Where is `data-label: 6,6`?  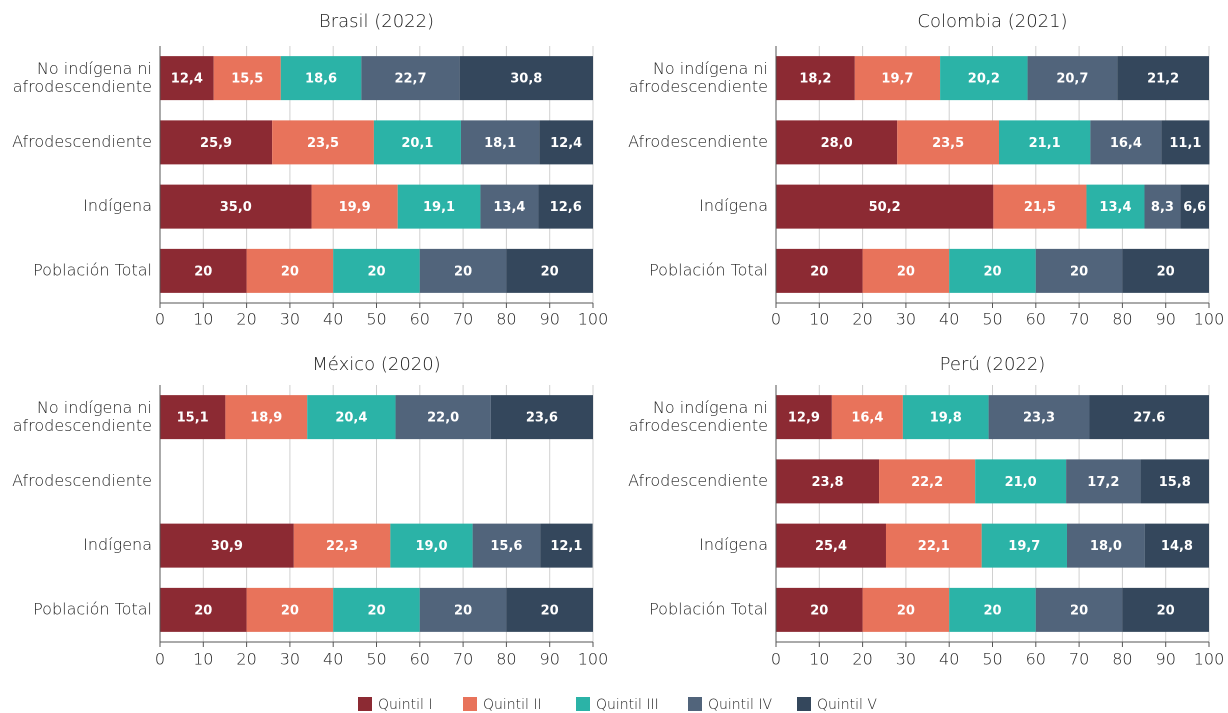 data-label: 6,6 is located at coordinates (1194, 207).